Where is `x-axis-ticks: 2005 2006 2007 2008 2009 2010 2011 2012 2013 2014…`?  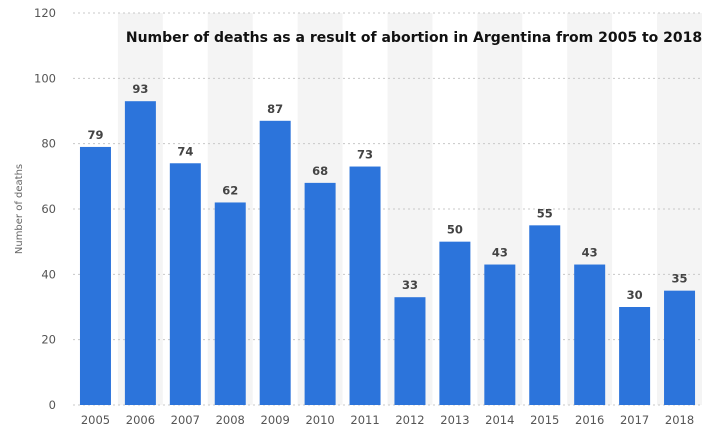 x-axis-ticks: 2005 2006 2007 2008 2009 2010 2011 2012 2013 2014… is located at coordinates (387, 420).